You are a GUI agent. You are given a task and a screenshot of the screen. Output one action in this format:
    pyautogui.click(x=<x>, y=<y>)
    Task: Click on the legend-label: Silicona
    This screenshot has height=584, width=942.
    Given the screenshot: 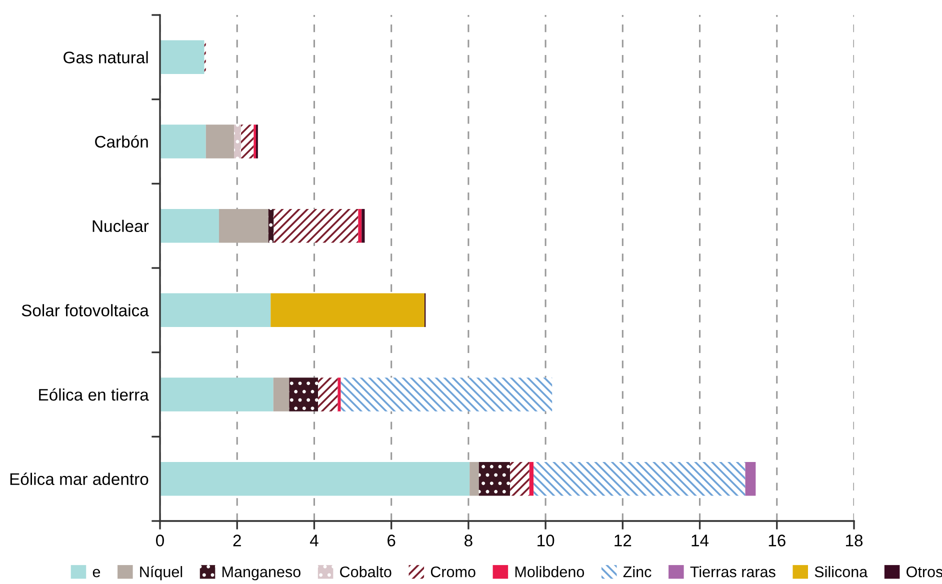 What is the action you would take?
    pyautogui.click(x=841, y=572)
    